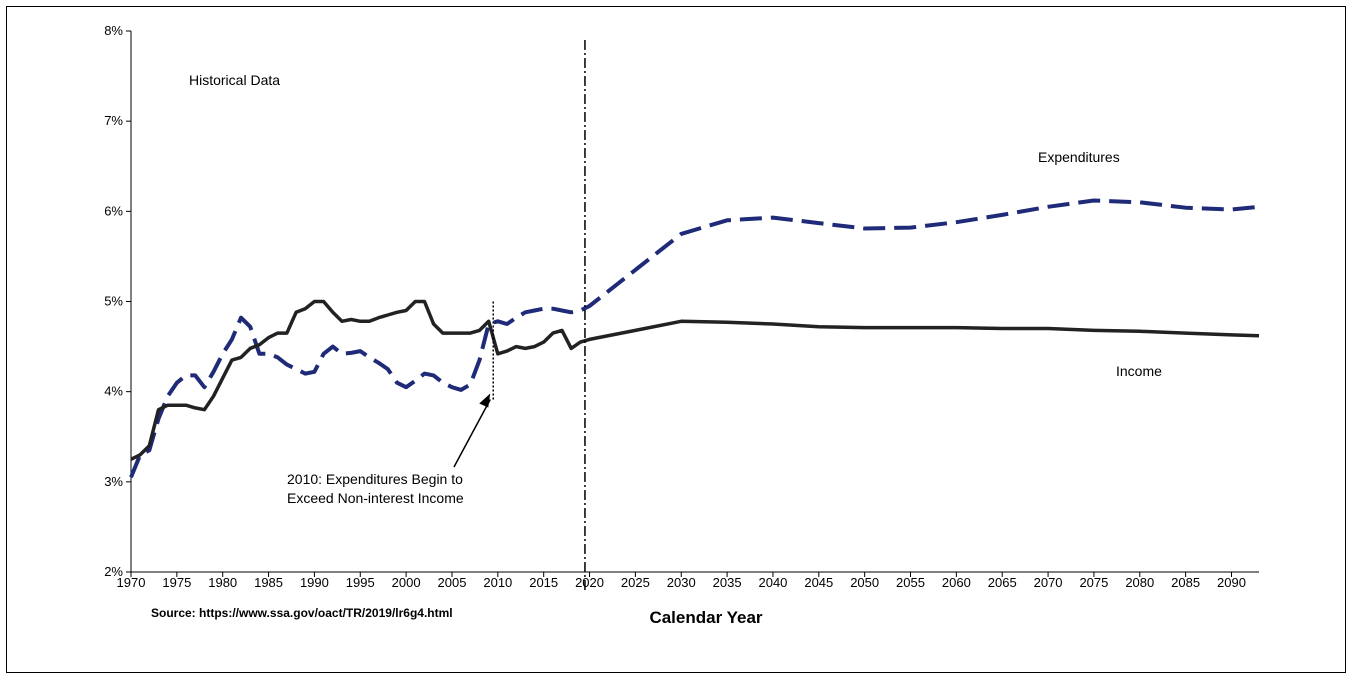 The image size is (1354, 679). What do you see at coordinates (956, 582) in the screenshot?
I see `x-tick-label: 2060` at bounding box center [956, 582].